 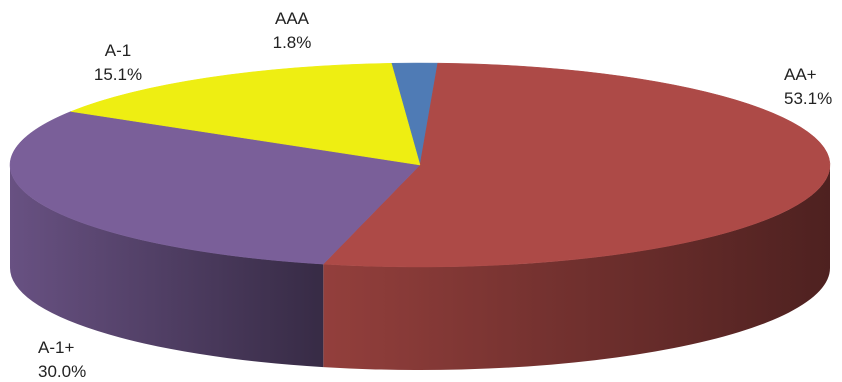 What do you see at coordinates (292, 42) in the screenshot?
I see `label-aaa-percent: 1.8%` at bounding box center [292, 42].